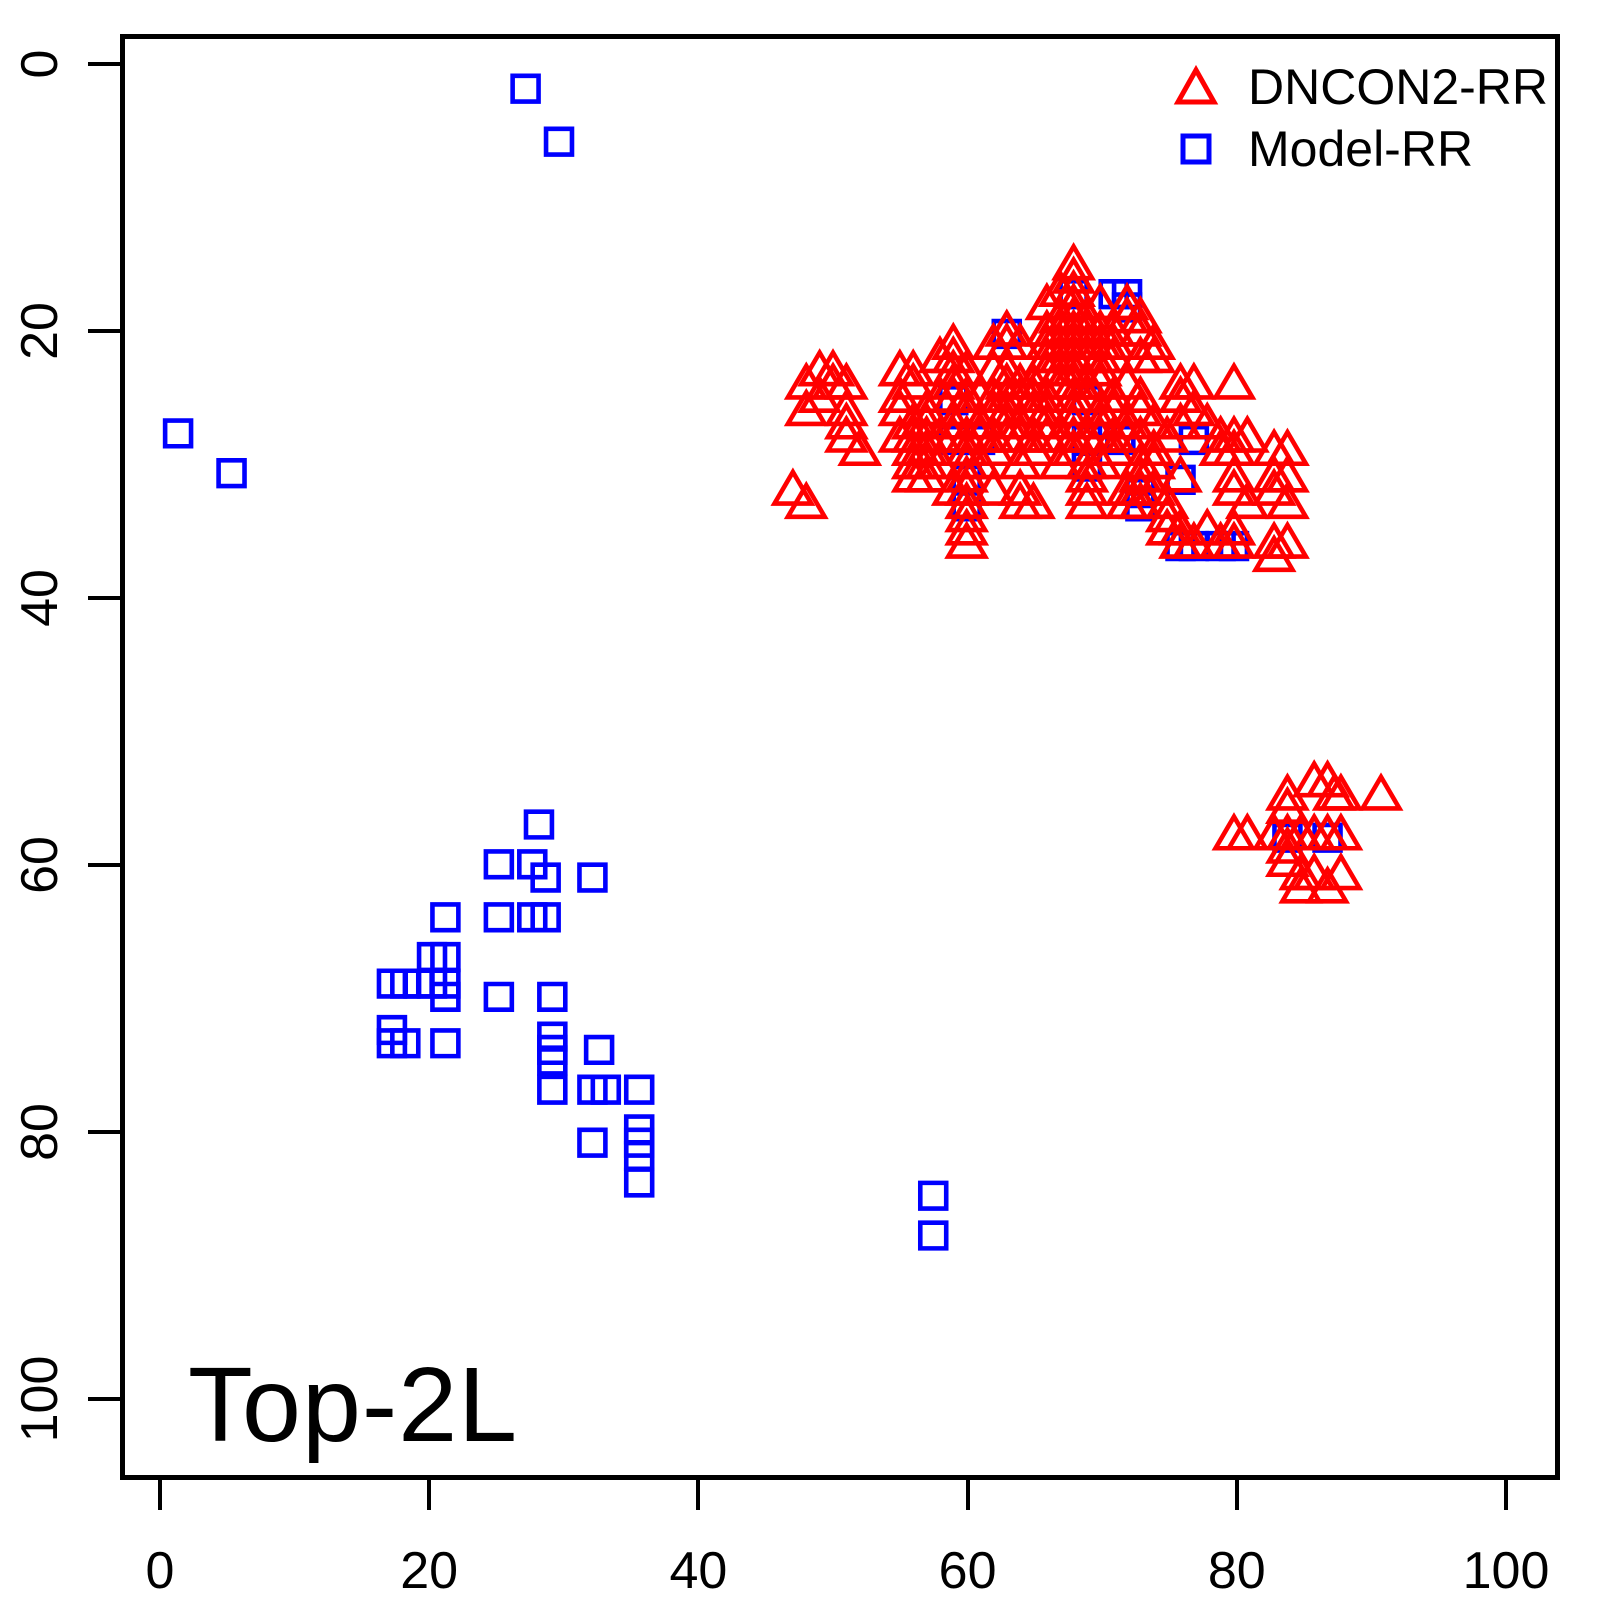  I want to click on y-axis-tick-label: 80, so click(40, 1132).